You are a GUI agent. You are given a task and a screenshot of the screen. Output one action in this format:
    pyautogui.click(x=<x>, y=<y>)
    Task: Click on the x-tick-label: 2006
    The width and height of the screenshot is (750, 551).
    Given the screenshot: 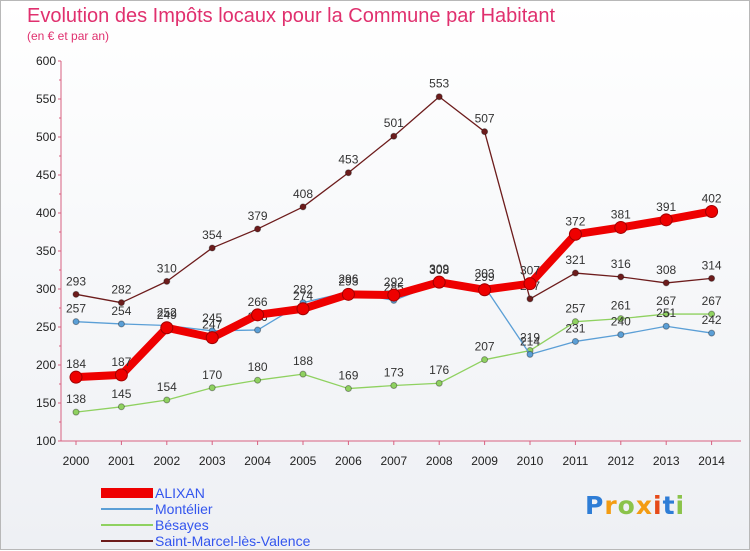 What is the action you would take?
    pyautogui.click(x=348, y=461)
    